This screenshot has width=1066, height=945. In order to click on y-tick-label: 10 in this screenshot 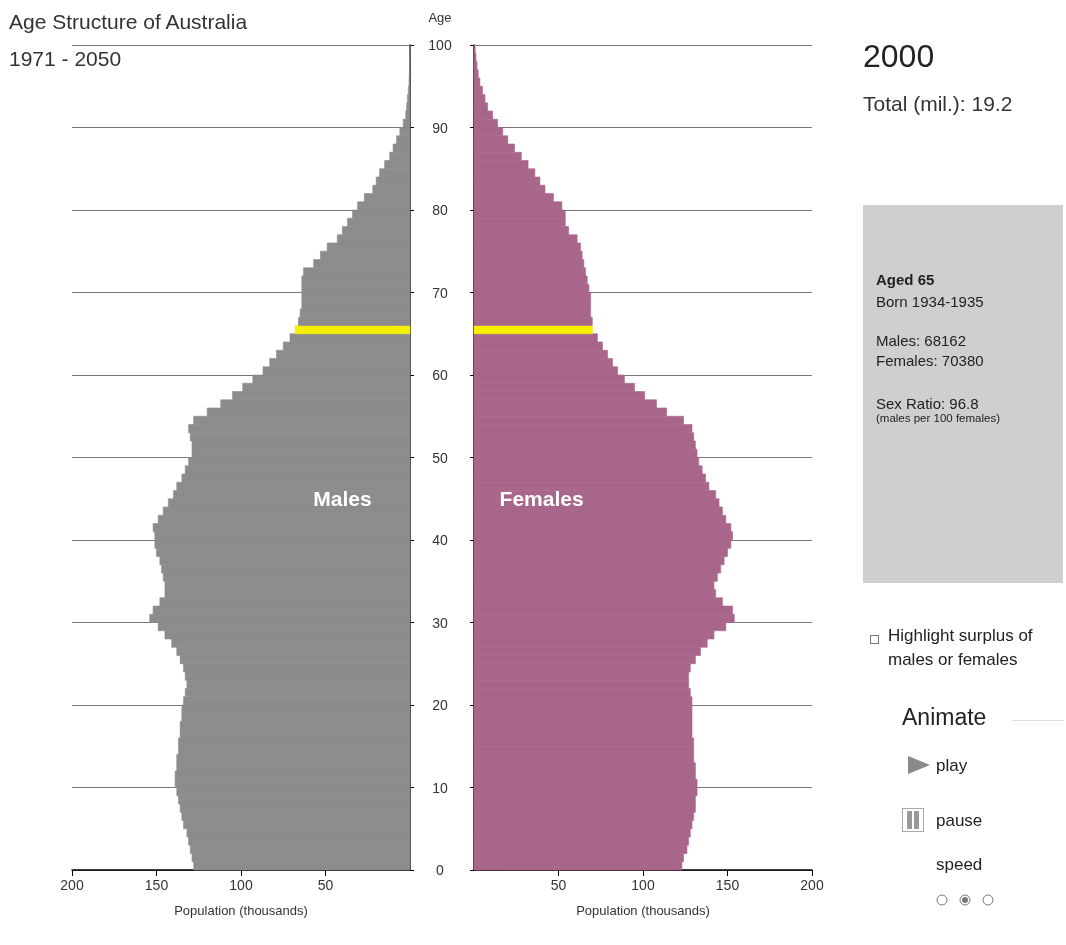, I will do `click(440, 787)`.